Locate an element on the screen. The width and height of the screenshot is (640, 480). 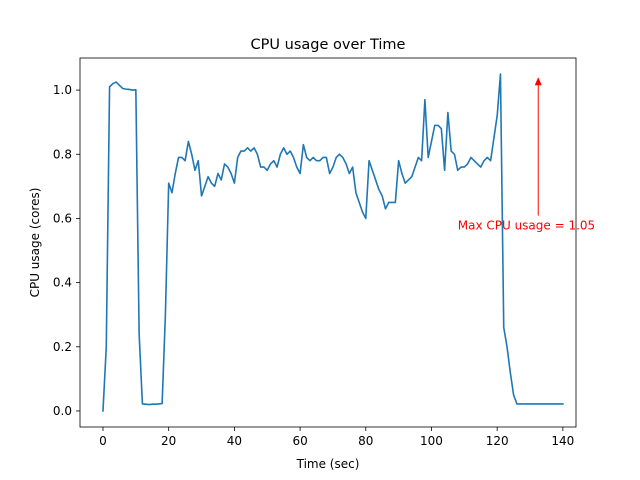
y-tick-label: 0.6 is located at coordinates (62, 218).